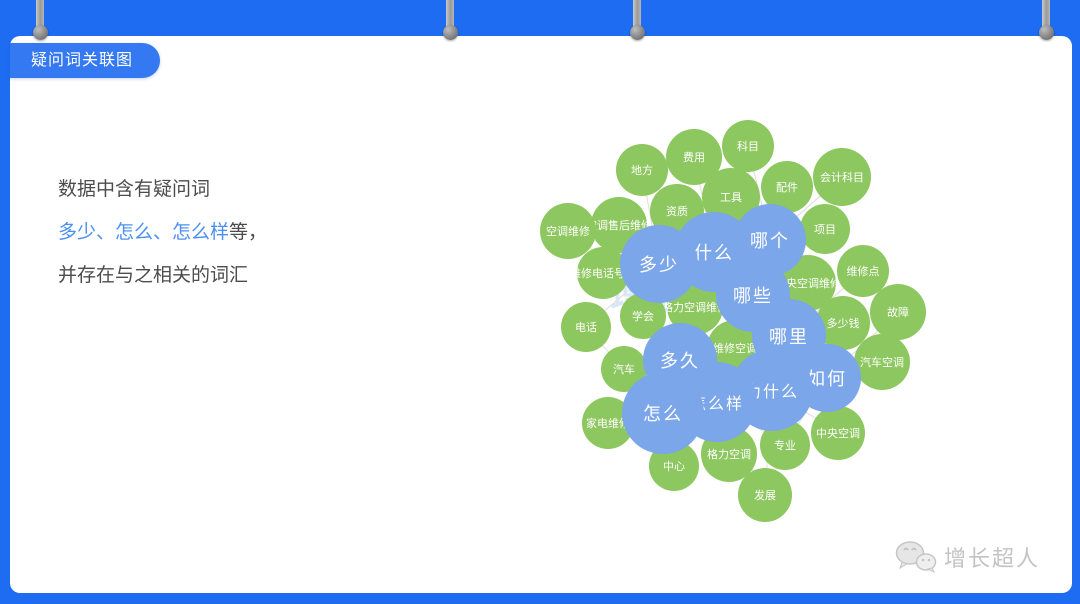  What do you see at coordinates (825, 229) in the screenshot?
I see `bubble-xiangmu: 项目` at bounding box center [825, 229].